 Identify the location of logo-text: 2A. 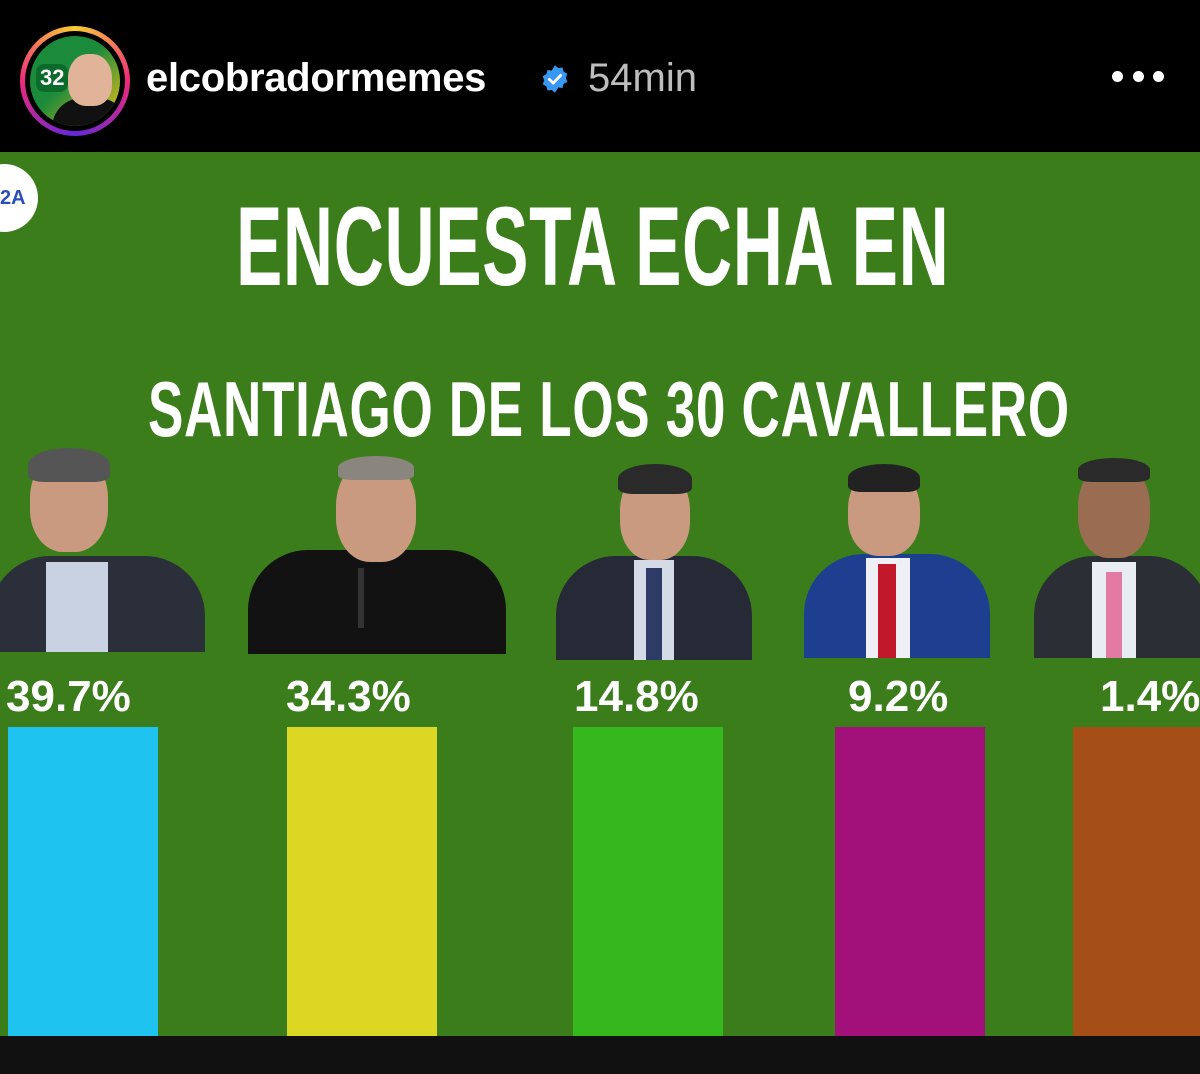
(13, 198).